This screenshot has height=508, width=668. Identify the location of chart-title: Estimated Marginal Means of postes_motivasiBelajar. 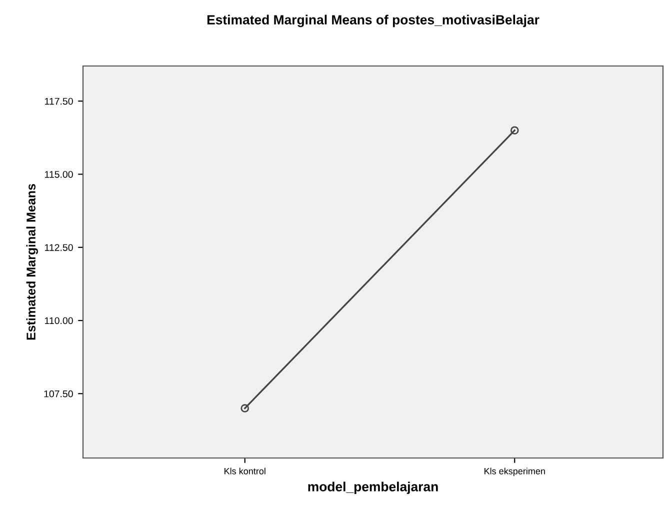
(373, 21).